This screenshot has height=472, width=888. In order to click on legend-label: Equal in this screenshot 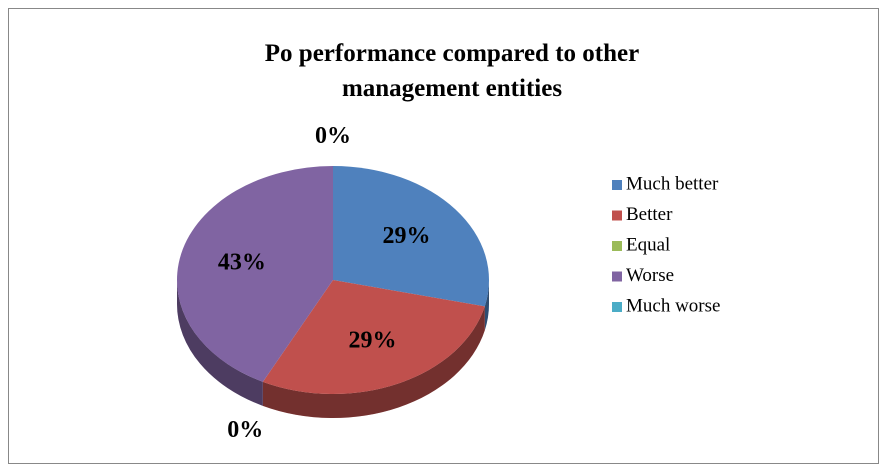, I will do `click(648, 244)`.